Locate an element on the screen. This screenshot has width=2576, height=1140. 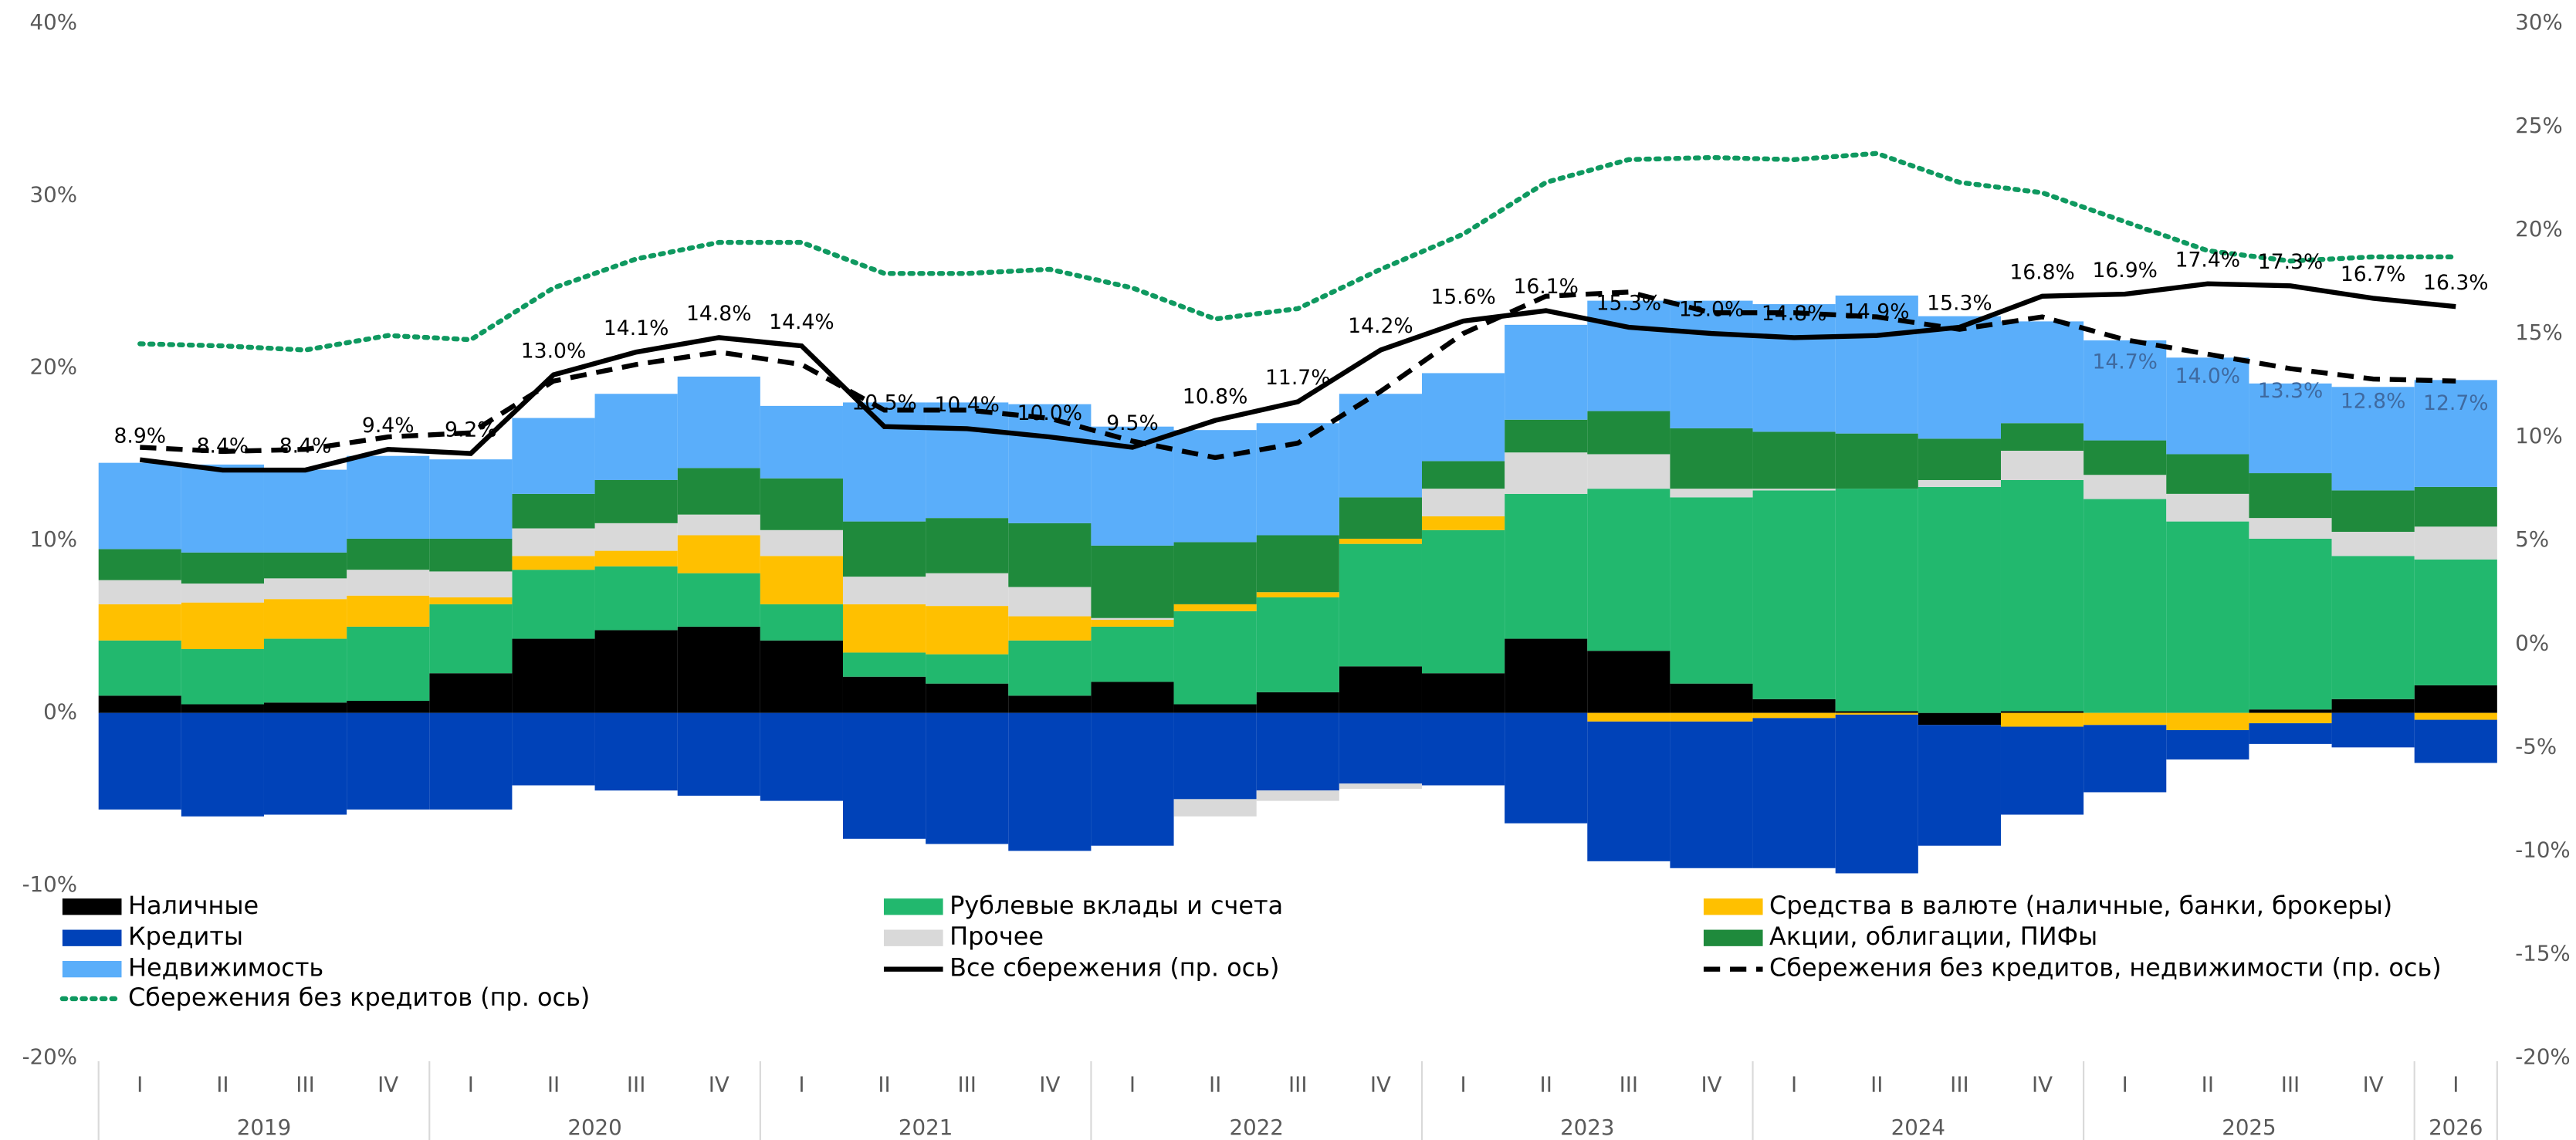
data-label: 8.4% is located at coordinates (305, 446).